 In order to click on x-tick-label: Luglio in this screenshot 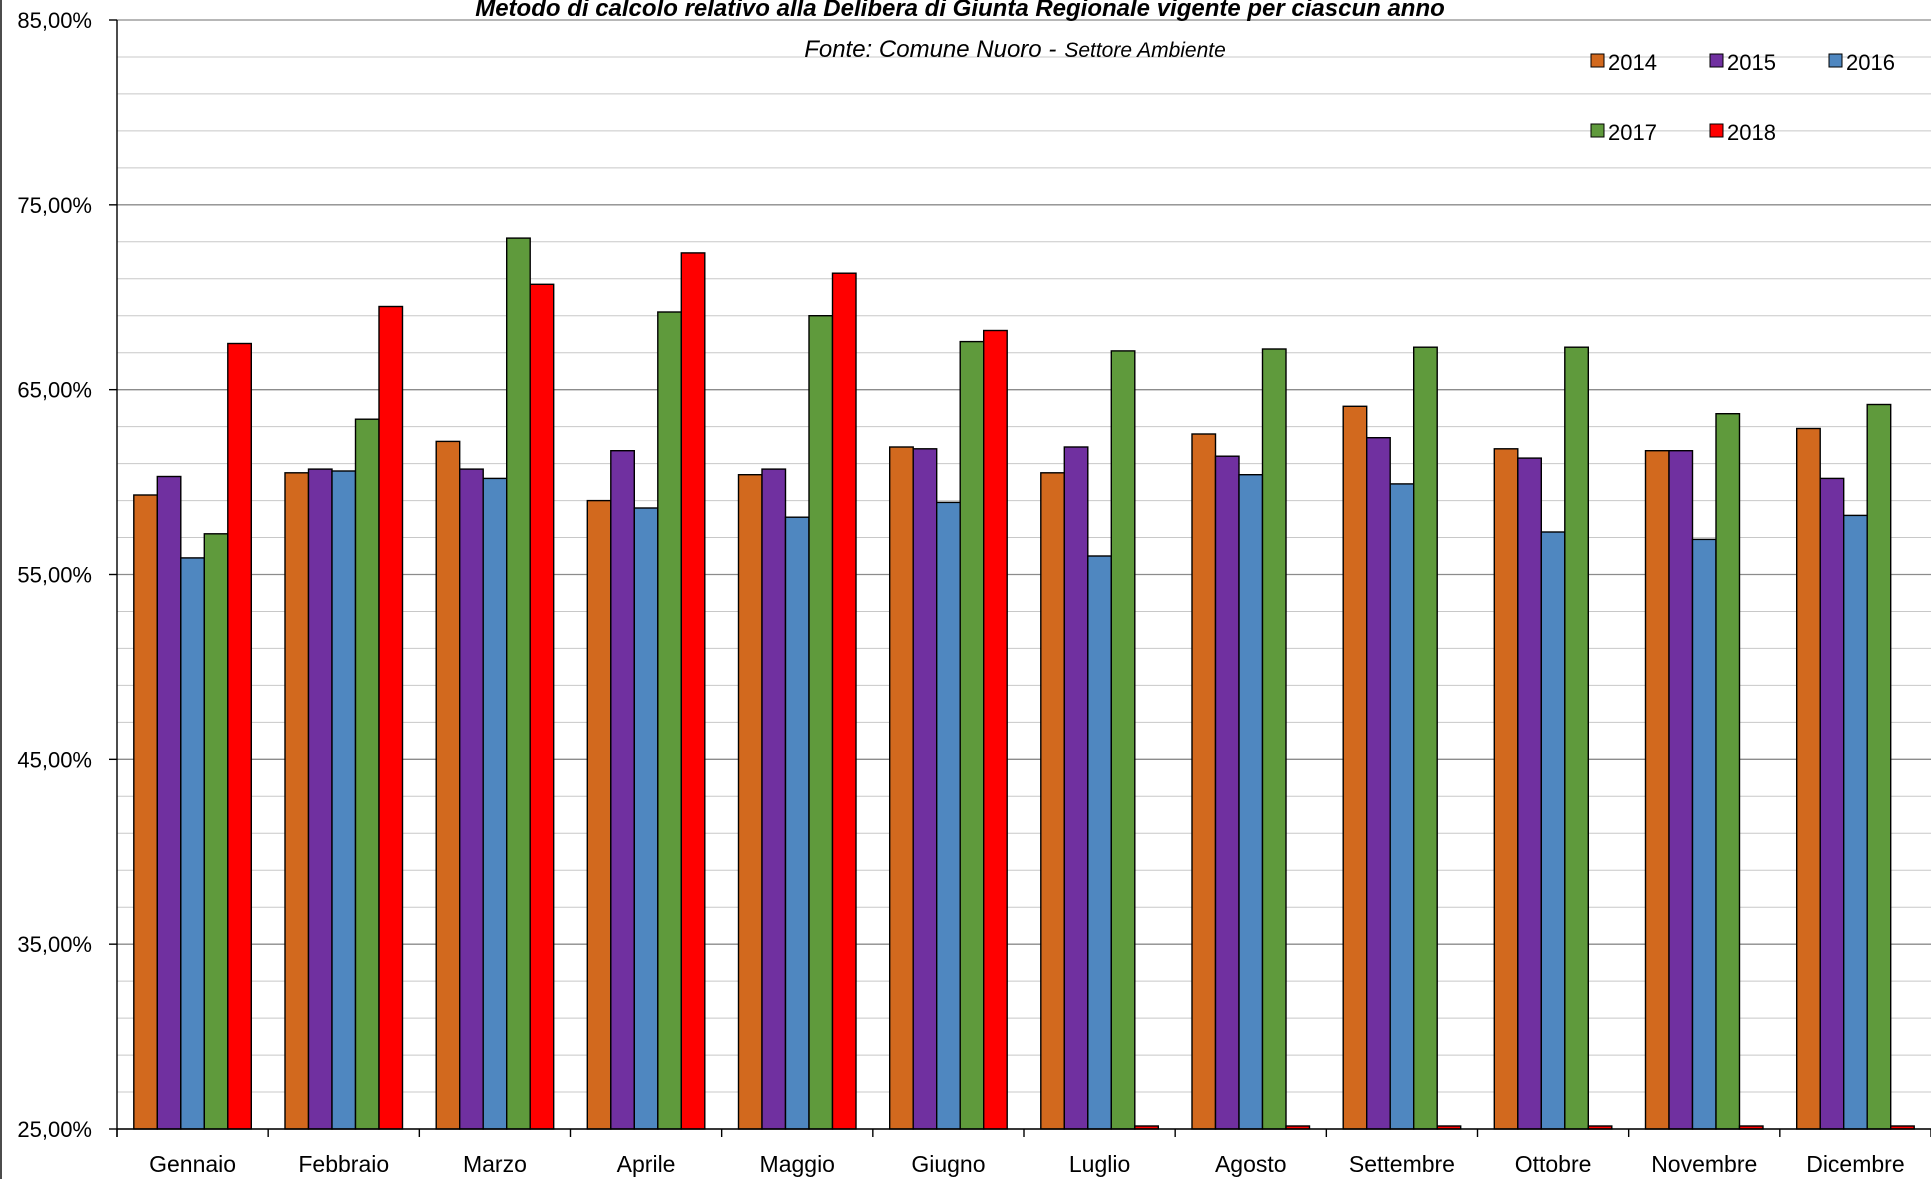, I will do `click(1099, 1164)`.